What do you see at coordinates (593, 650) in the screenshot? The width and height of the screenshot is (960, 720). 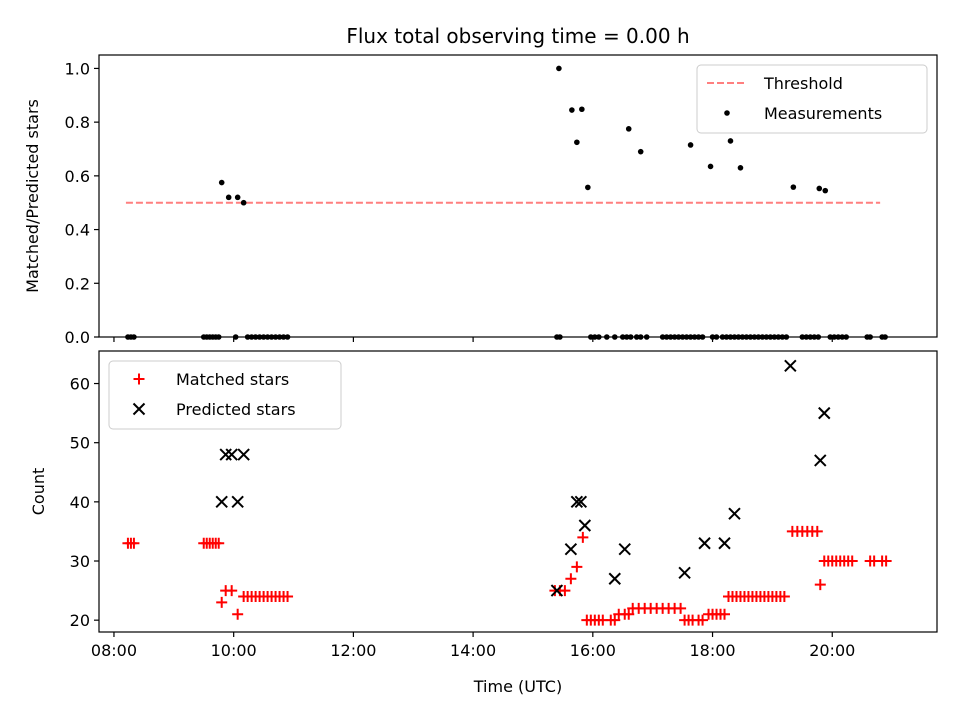 I see `x-tick-label: 16:00` at bounding box center [593, 650].